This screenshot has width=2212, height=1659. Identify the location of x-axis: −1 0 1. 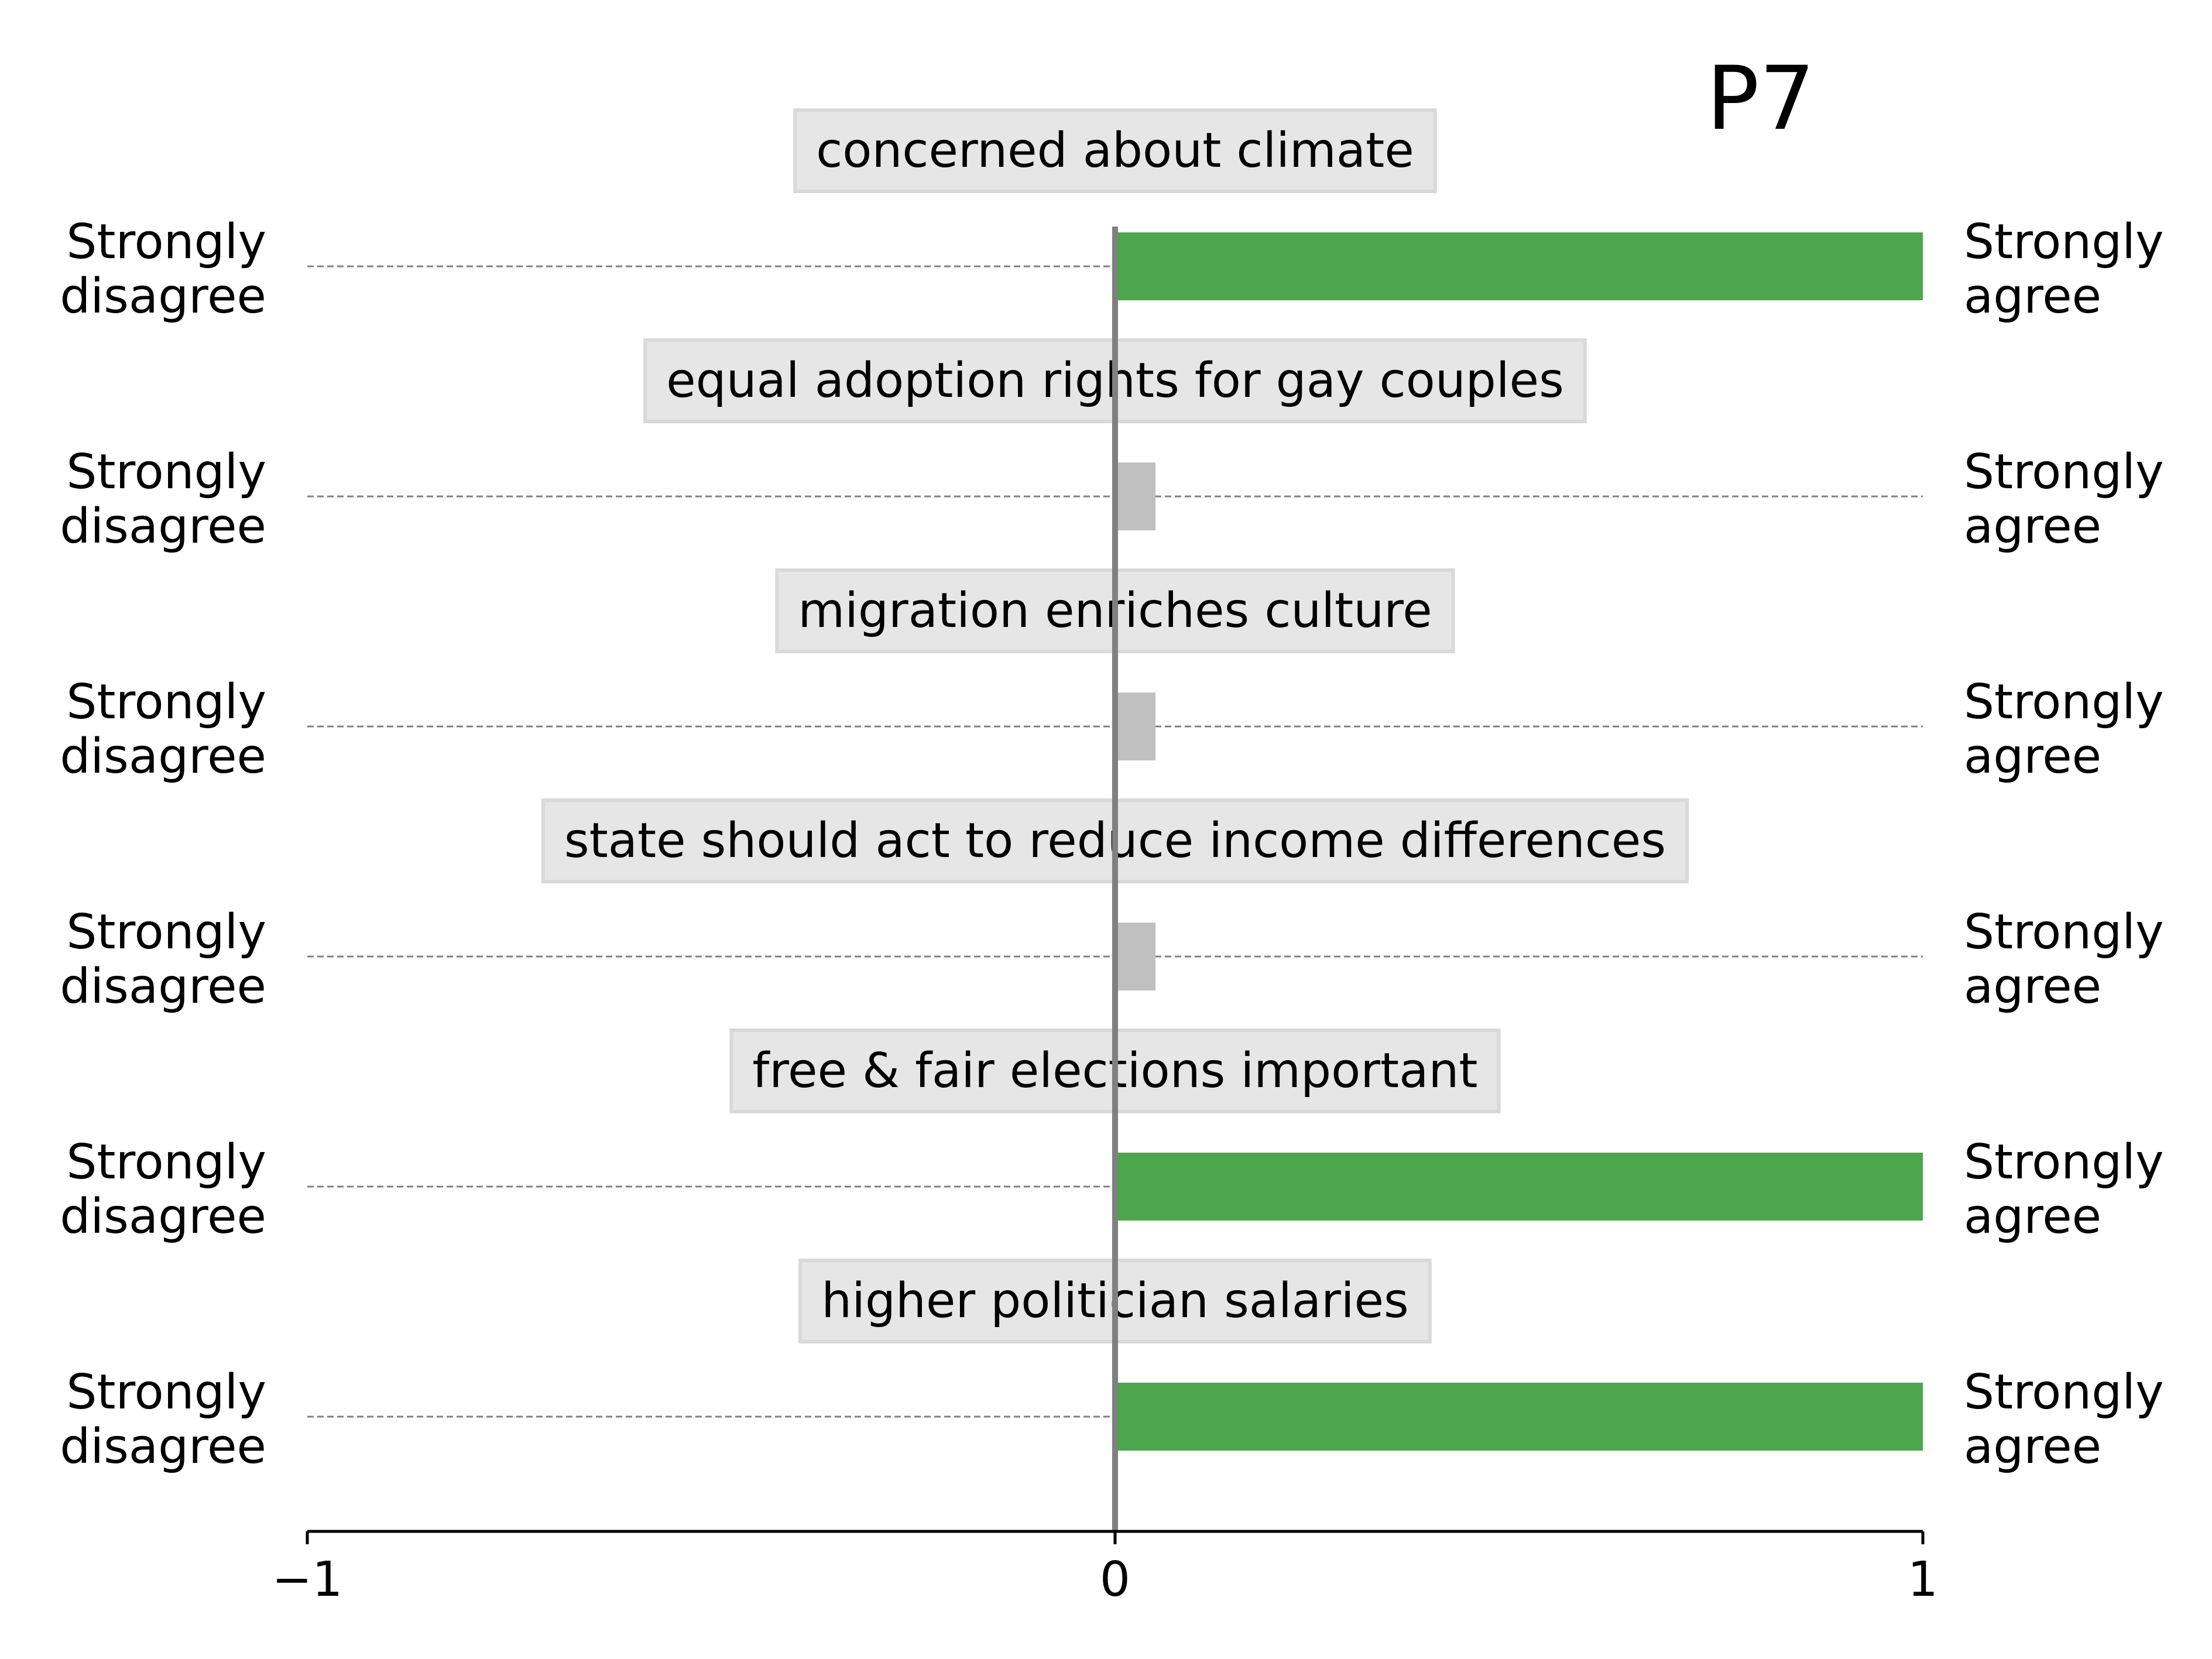
(1105, 1568).